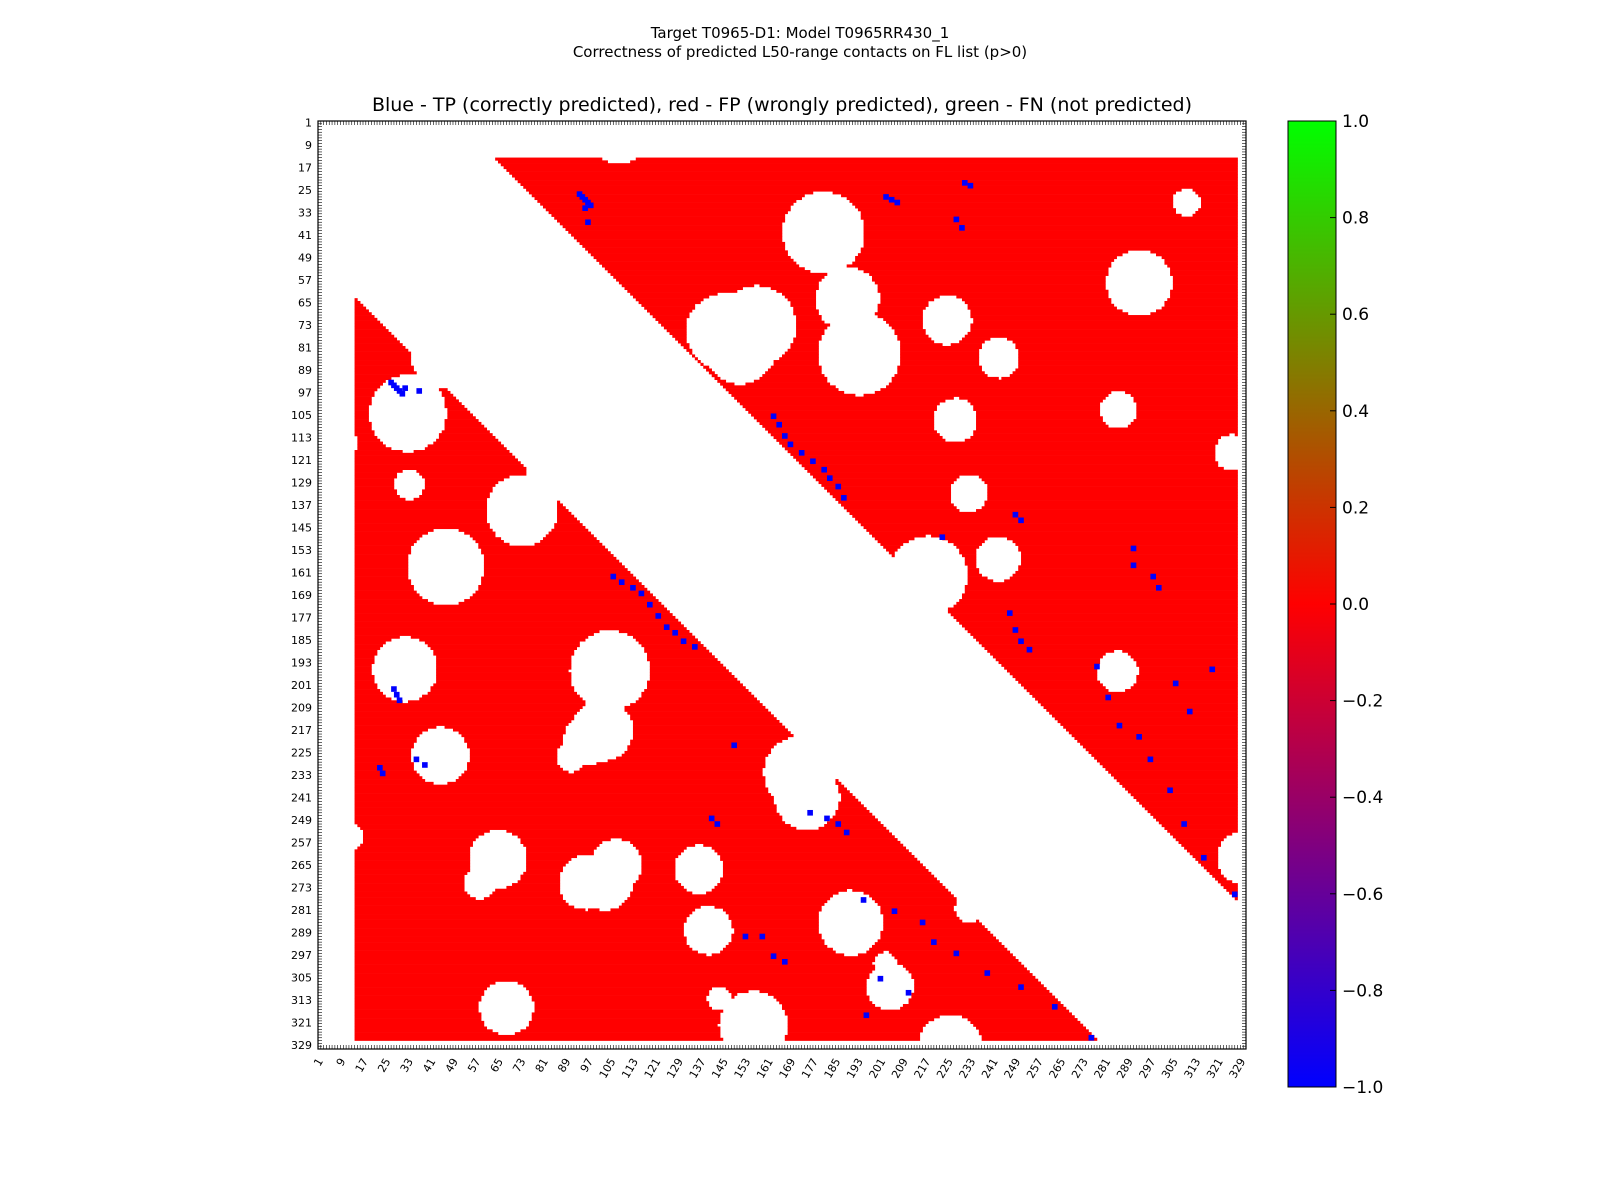  What do you see at coordinates (301, 977) in the screenshot?
I see `y-tick-label: 305` at bounding box center [301, 977].